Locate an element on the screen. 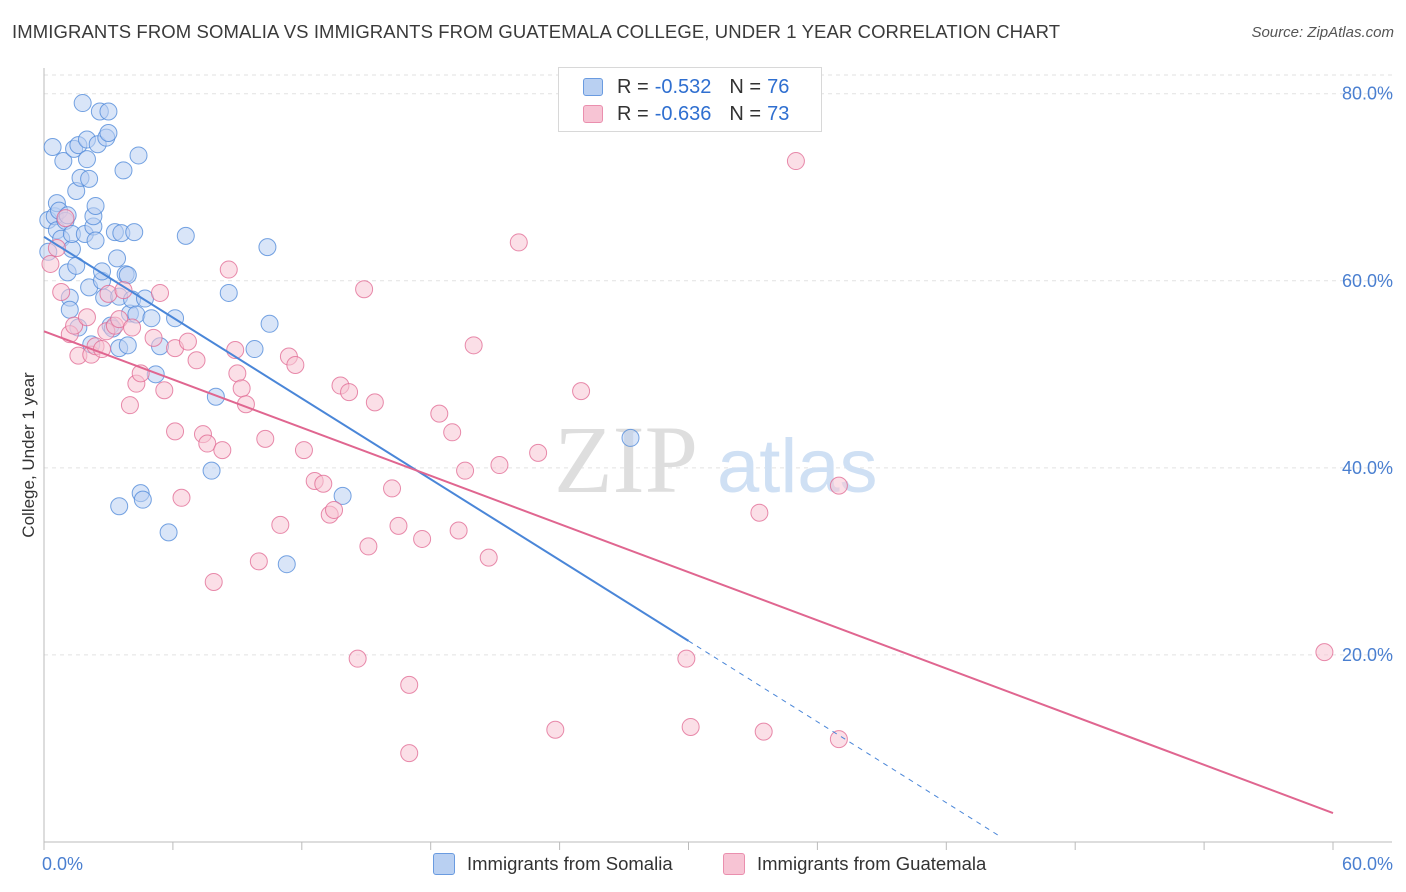 This screenshot has width=1406, height=892. trend-extension-somalia is located at coordinates (844, 738).